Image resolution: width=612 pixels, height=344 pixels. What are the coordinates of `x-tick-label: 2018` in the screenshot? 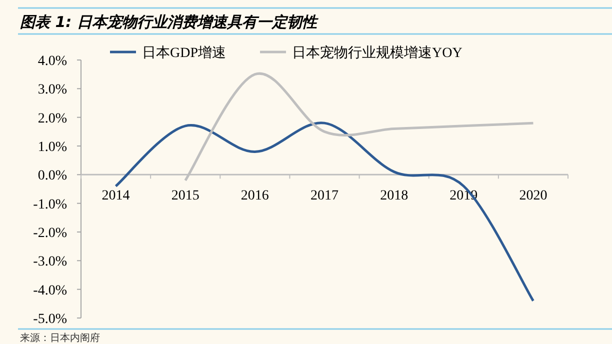 It's located at (394, 196).